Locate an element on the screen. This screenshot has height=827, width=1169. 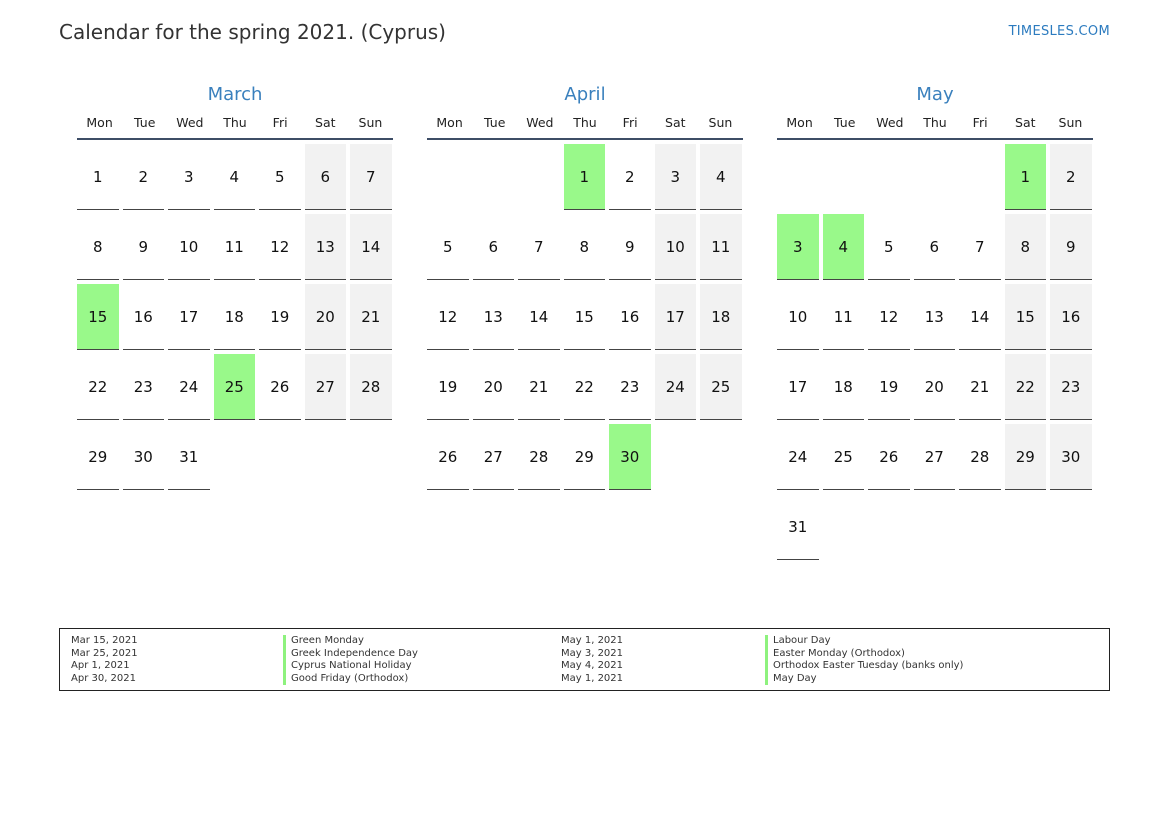
holiday-day-cell: 3 is located at coordinates (798, 247).